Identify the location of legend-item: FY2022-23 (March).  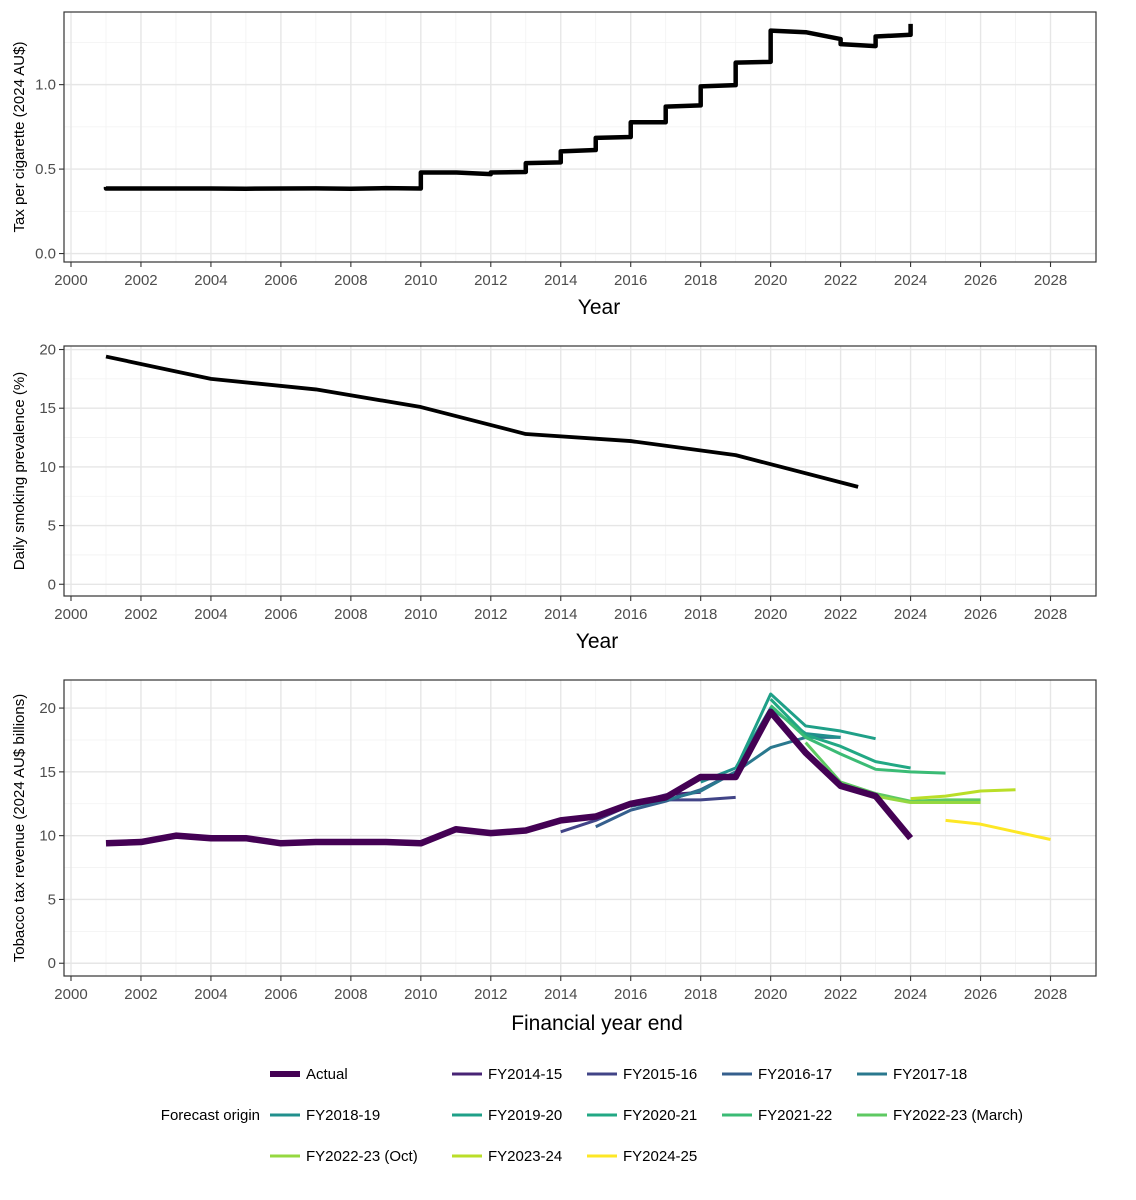
(940, 1115).